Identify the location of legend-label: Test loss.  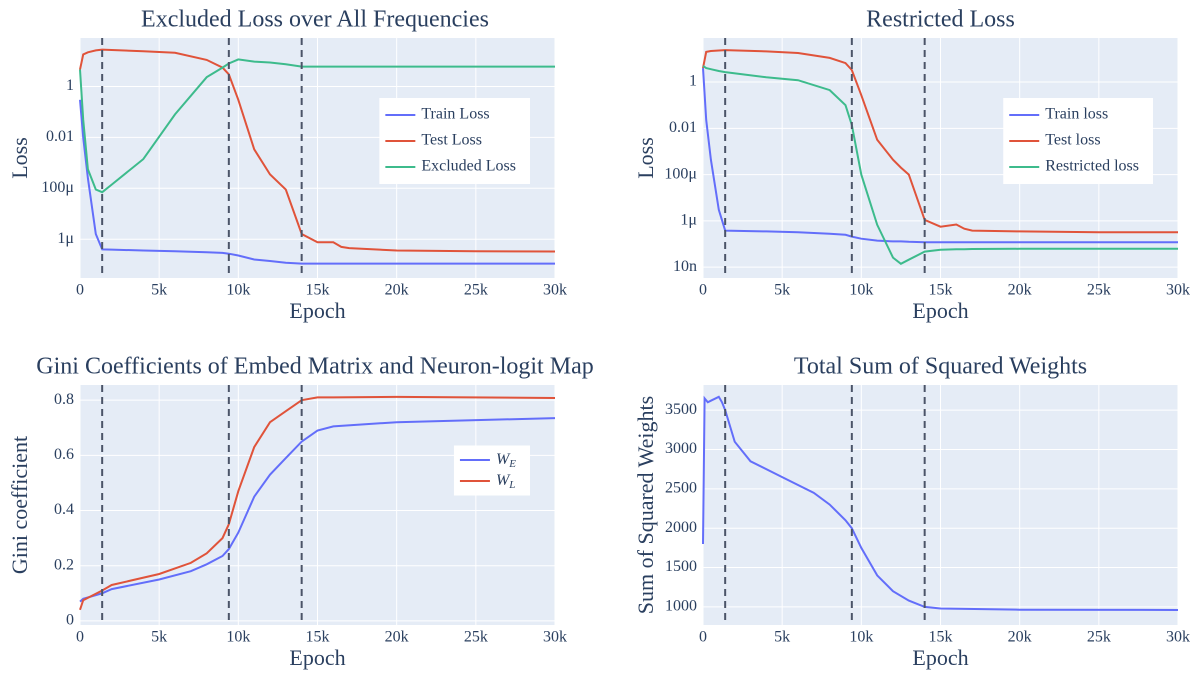
(1072, 140).